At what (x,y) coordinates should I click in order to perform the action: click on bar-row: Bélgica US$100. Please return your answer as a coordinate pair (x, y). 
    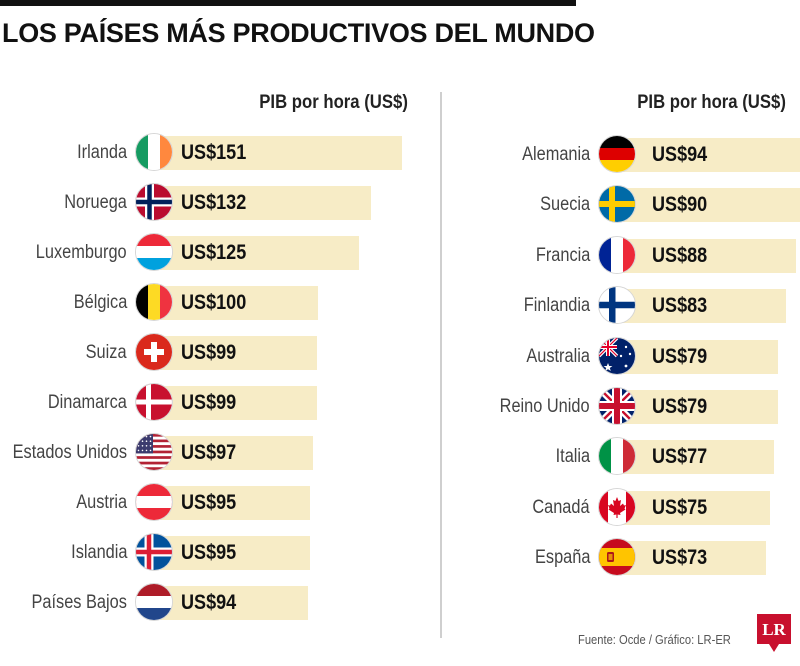
    Looking at the image, I should click on (210, 303).